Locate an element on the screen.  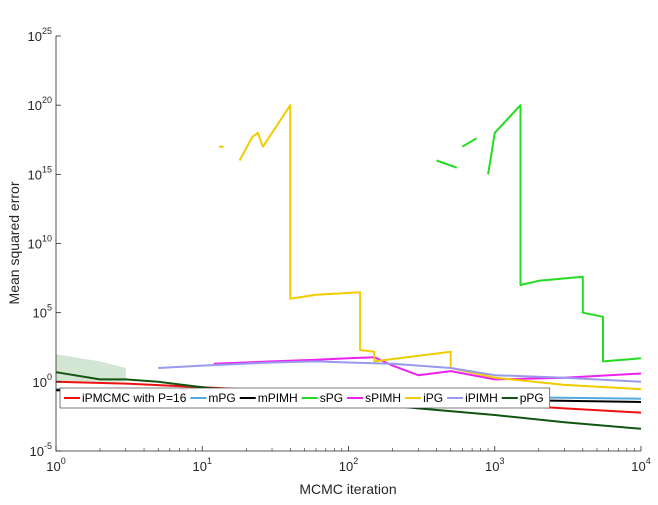
x-tick-label-0: 10⁰ is located at coordinates (55, 465).